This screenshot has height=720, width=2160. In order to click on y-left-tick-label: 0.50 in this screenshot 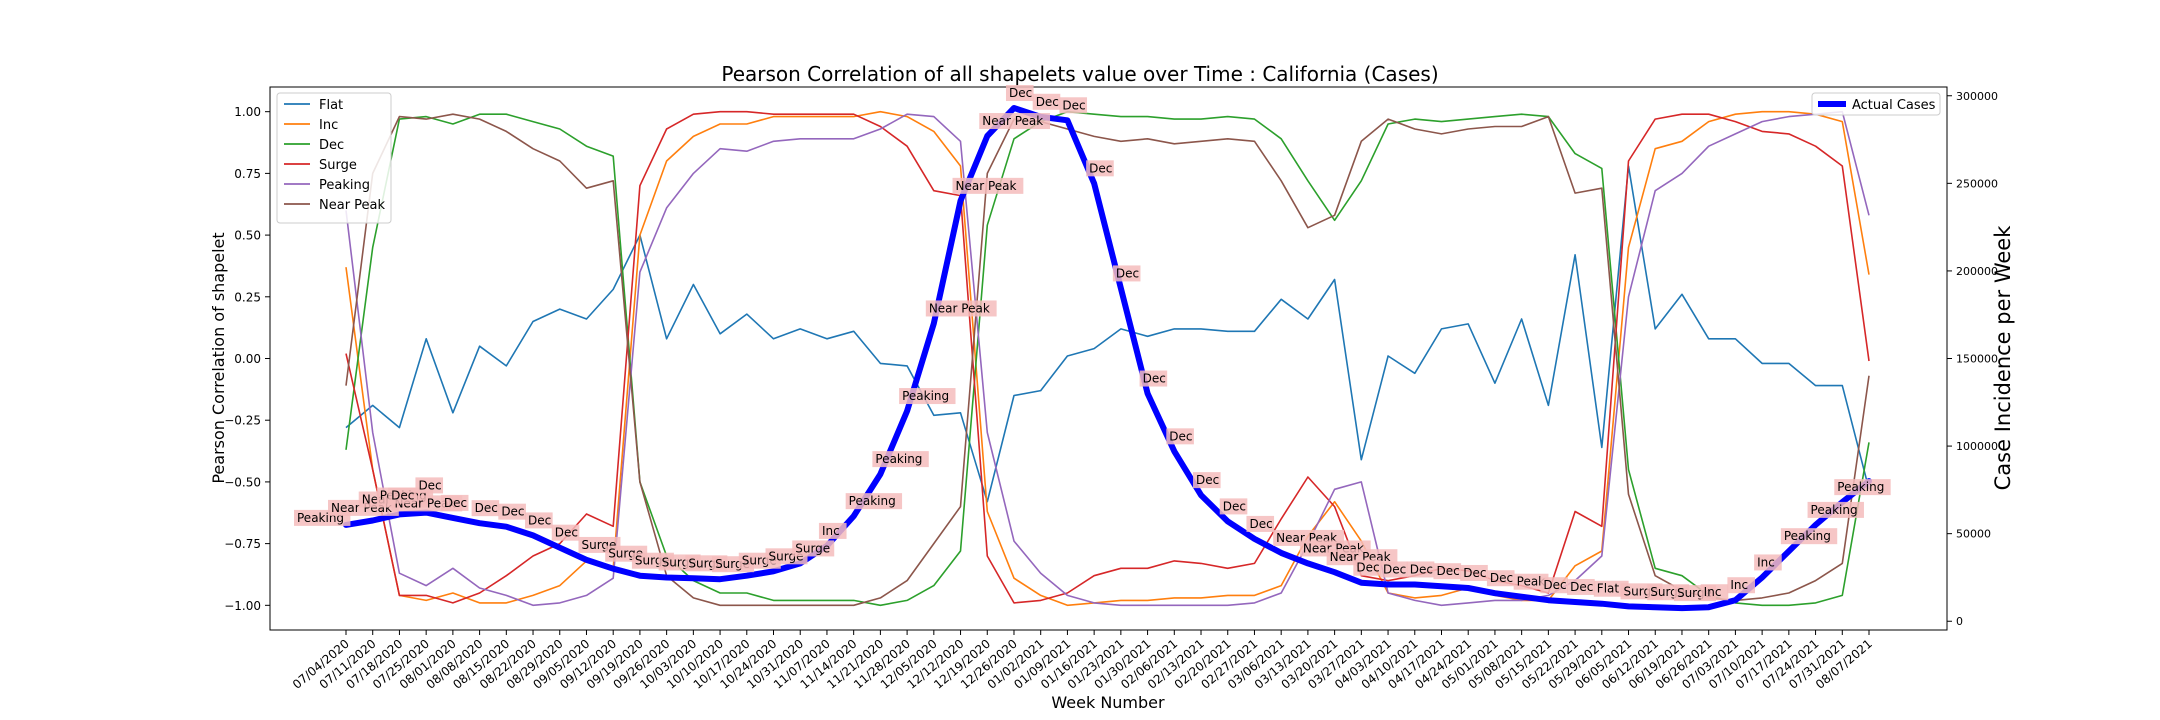, I will do `click(247, 236)`.